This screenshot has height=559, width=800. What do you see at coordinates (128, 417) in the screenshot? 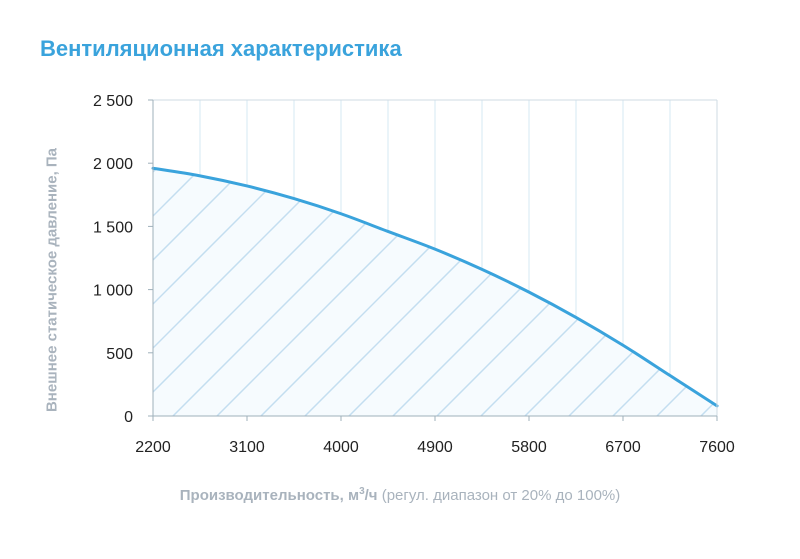
I see `y-tick-label: 0` at bounding box center [128, 417].